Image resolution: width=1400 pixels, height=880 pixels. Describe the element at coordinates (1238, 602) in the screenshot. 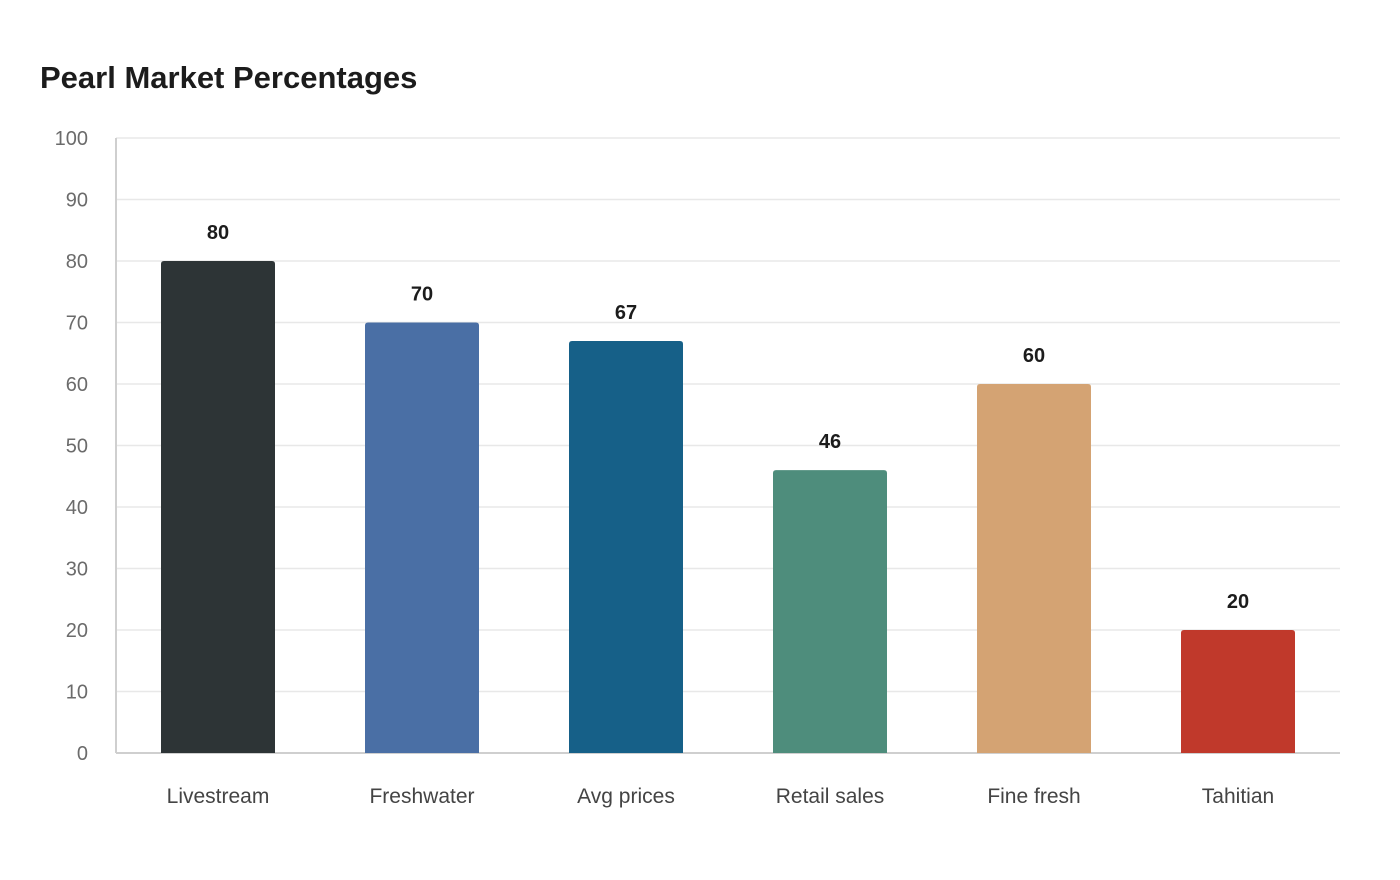

I see `data-label: 20` at that location.